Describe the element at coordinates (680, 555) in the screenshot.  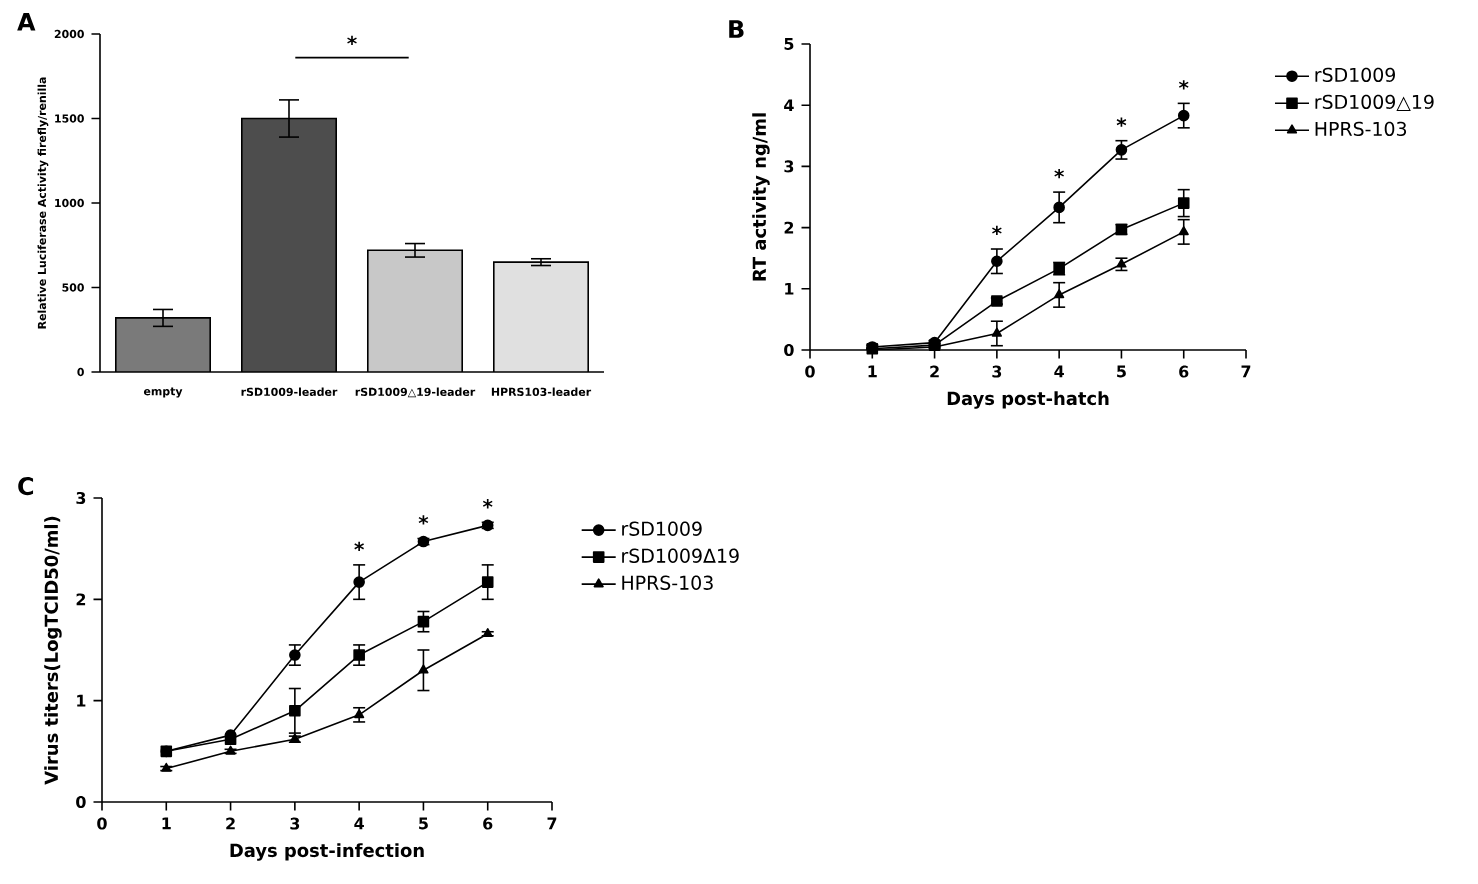
I see `legend-label: rSD1009Δ19` at that location.